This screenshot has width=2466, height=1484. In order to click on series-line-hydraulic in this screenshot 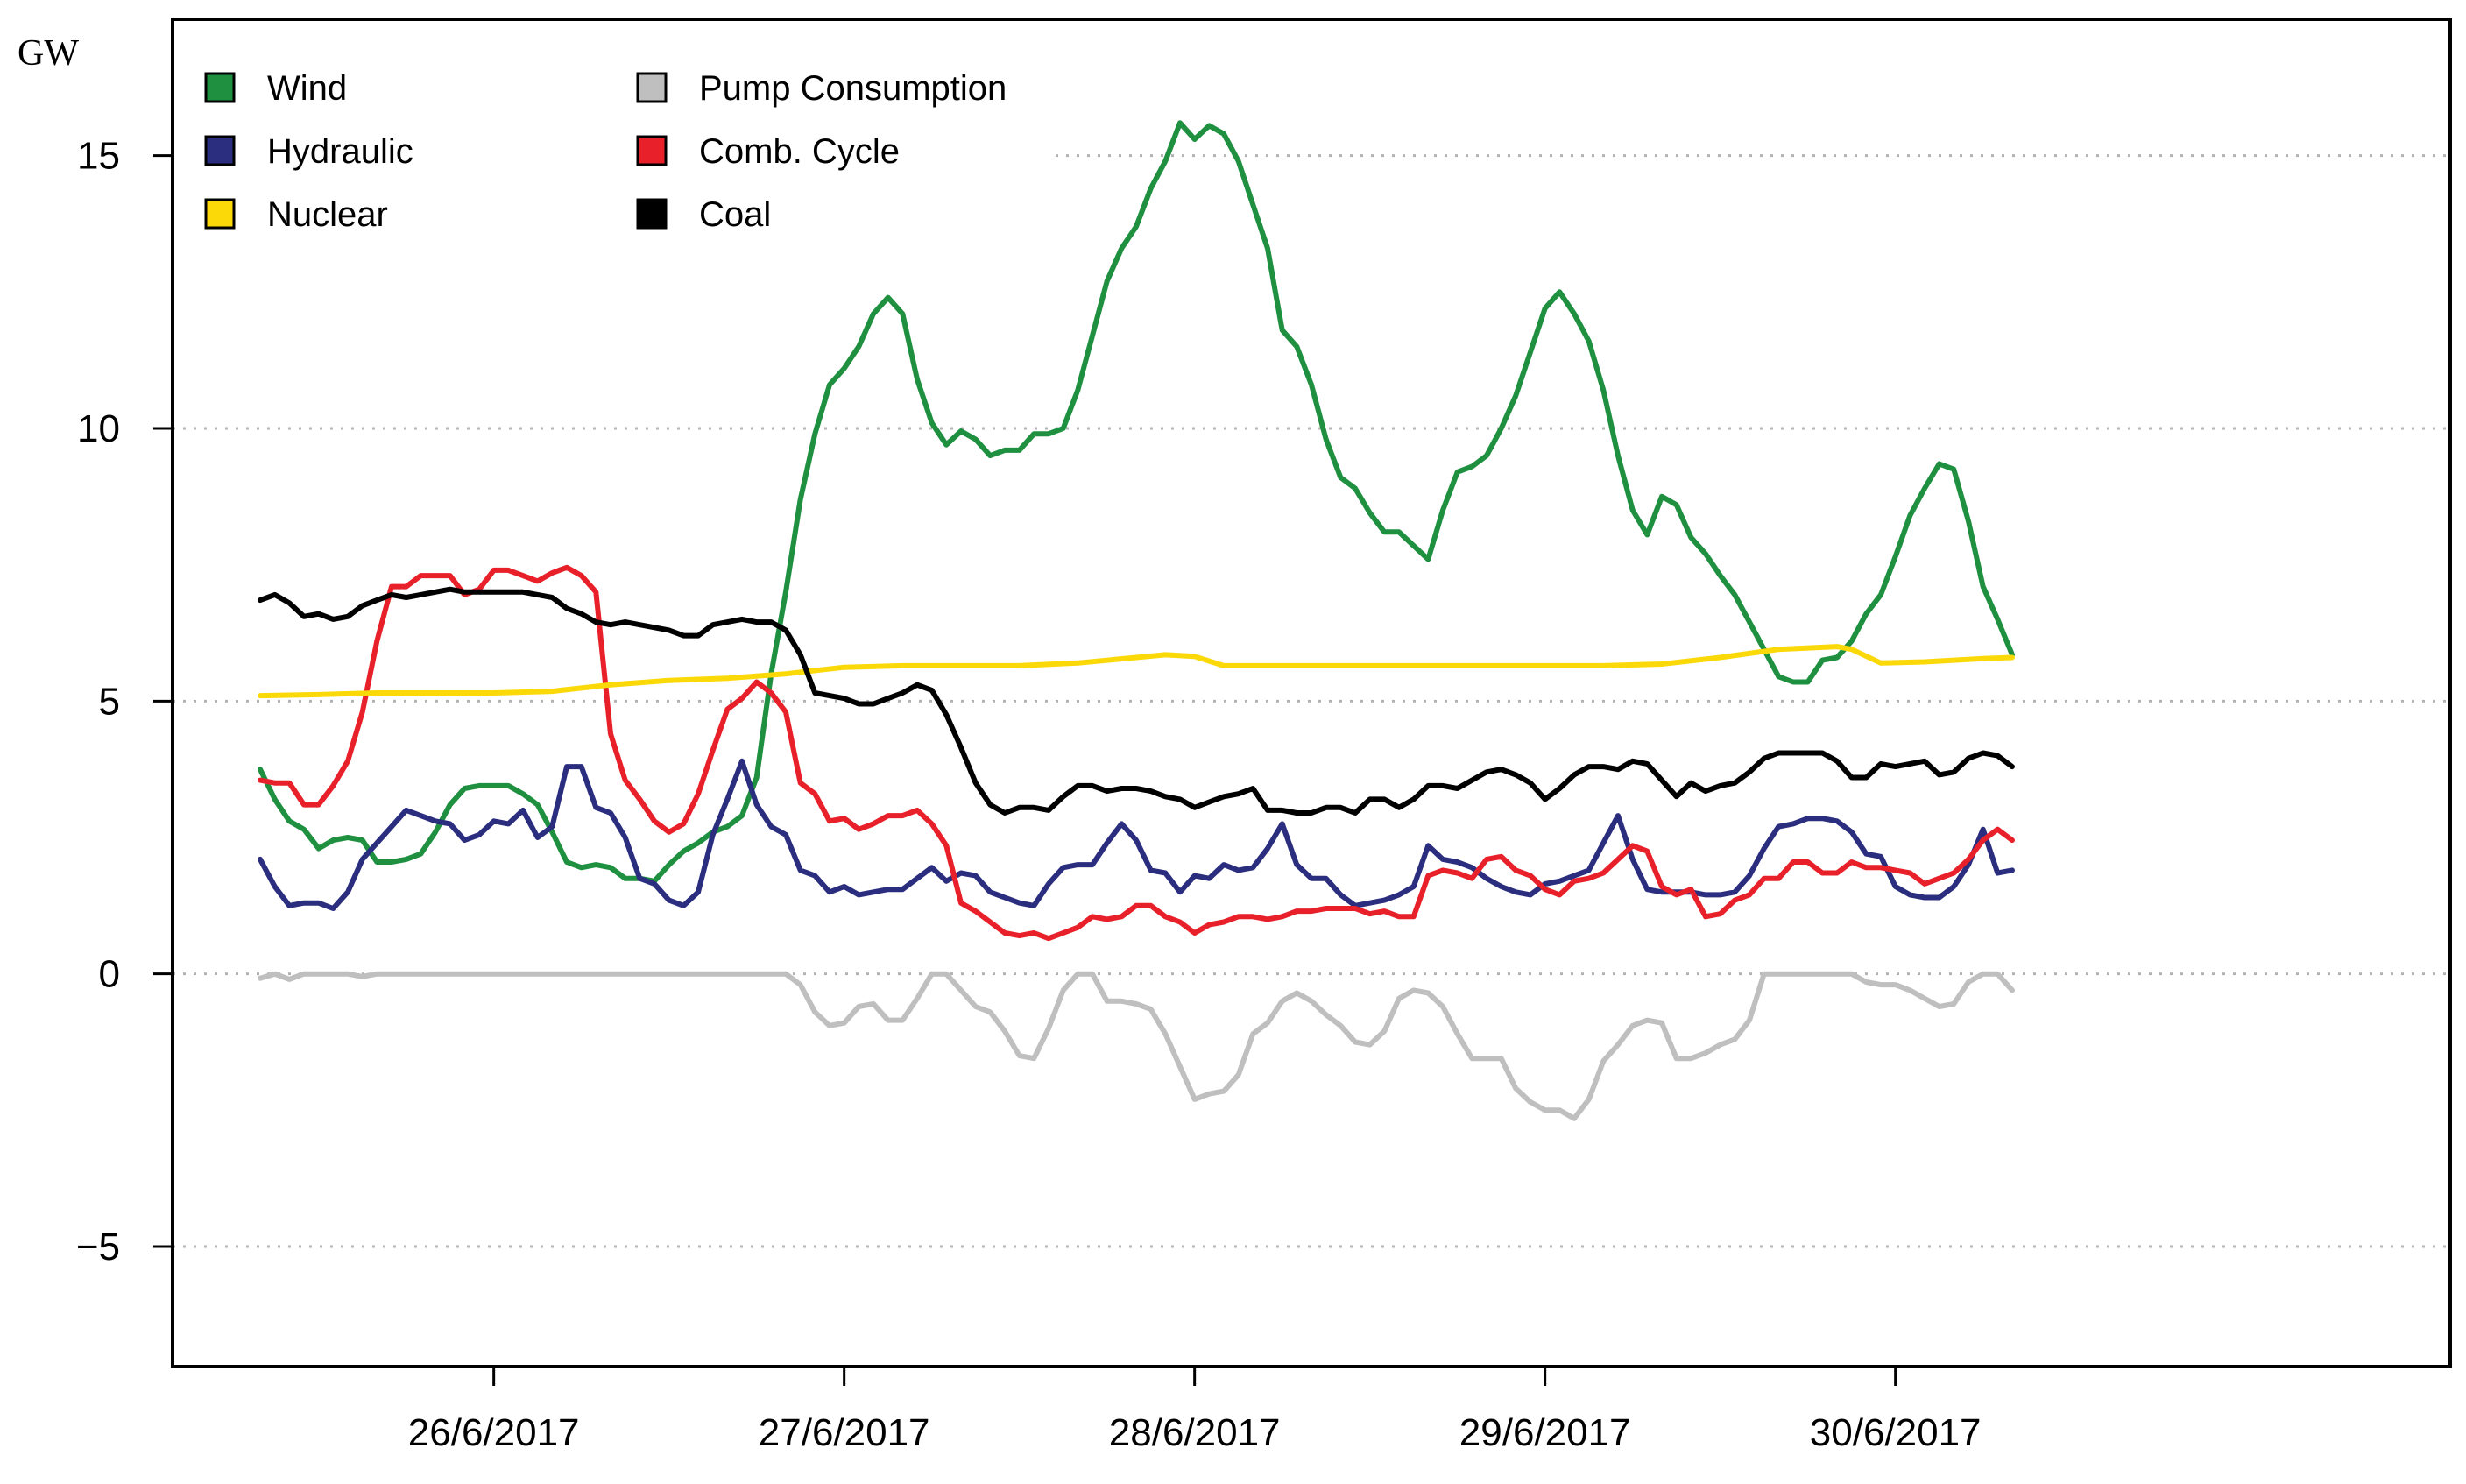, I will do `click(1136, 835)`.